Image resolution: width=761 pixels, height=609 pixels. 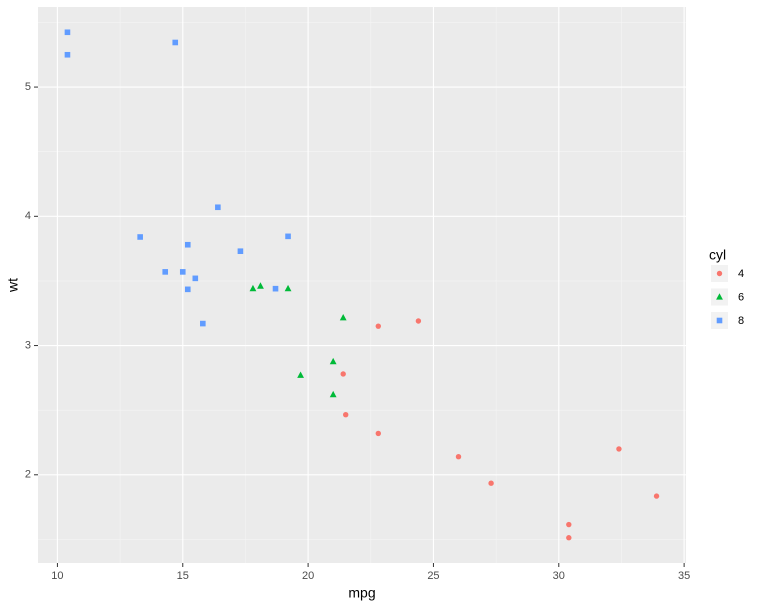 What do you see at coordinates (361, 593) in the screenshot?
I see `x-axis-title: mpg` at bounding box center [361, 593].